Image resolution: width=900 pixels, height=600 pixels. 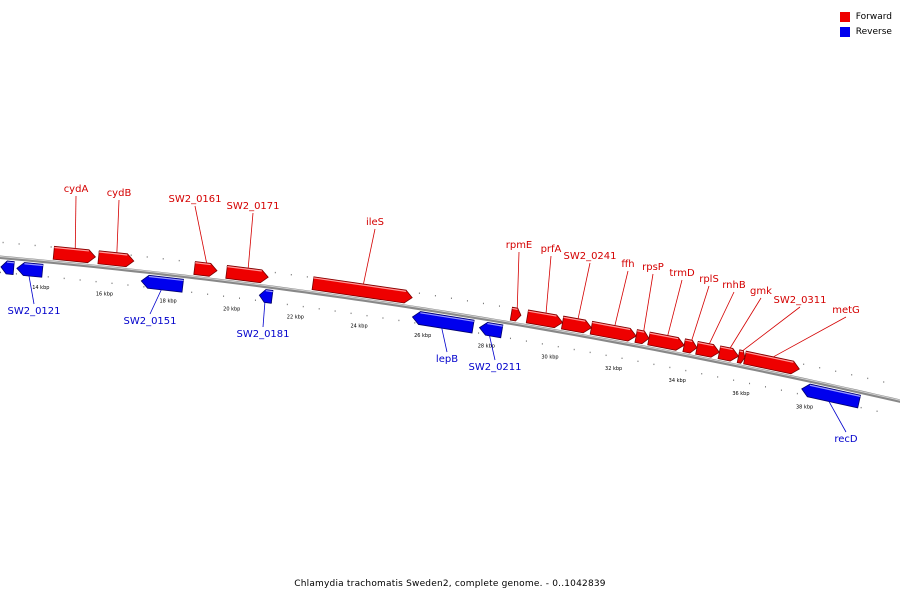 What do you see at coordinates (76, 189) in the screenshot?
I see `gene-label-cydA: cydA` at bounding box center [76, 189].